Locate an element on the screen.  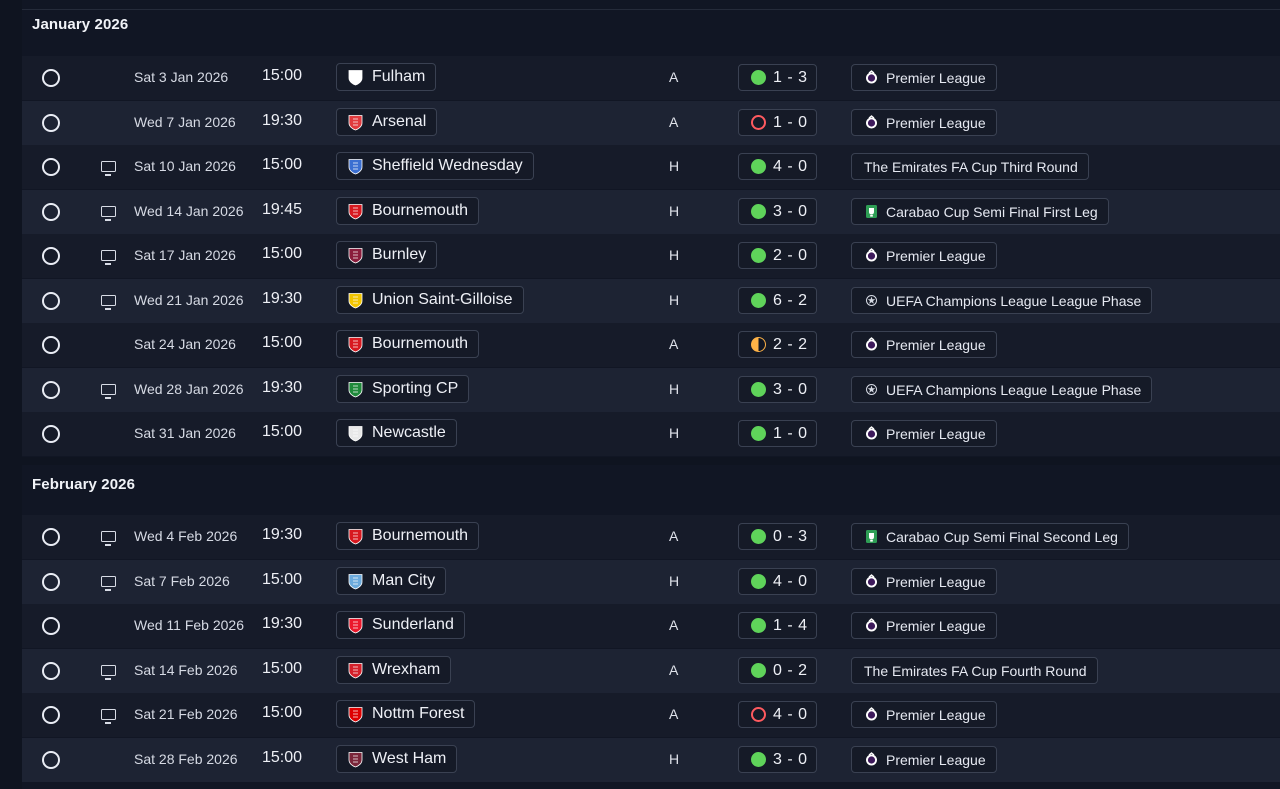
competition-button: The Emirates FA Cup Third Round is located at coordinates (970, 166).